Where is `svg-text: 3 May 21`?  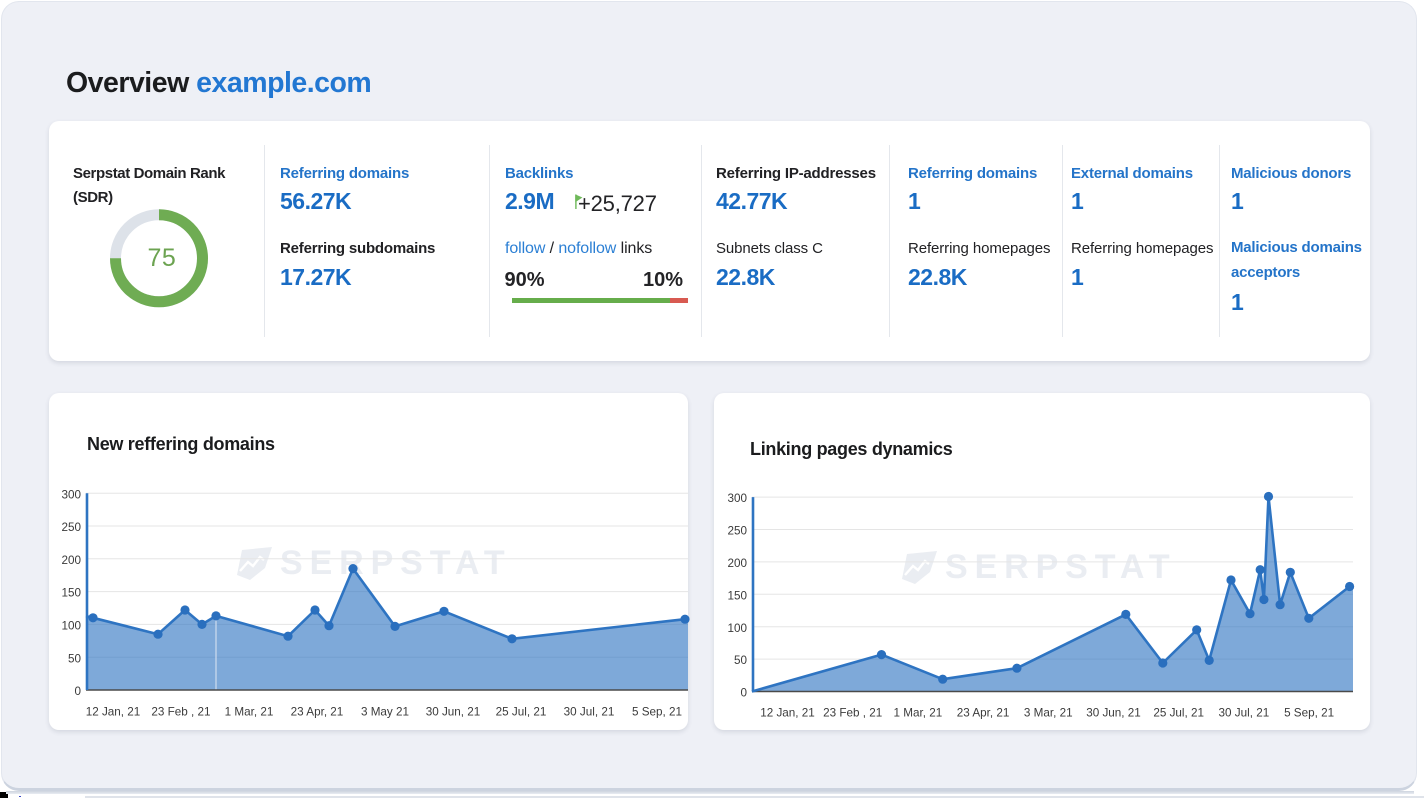
svg-text: 3 May 21 is located at coordinates (385, 712).